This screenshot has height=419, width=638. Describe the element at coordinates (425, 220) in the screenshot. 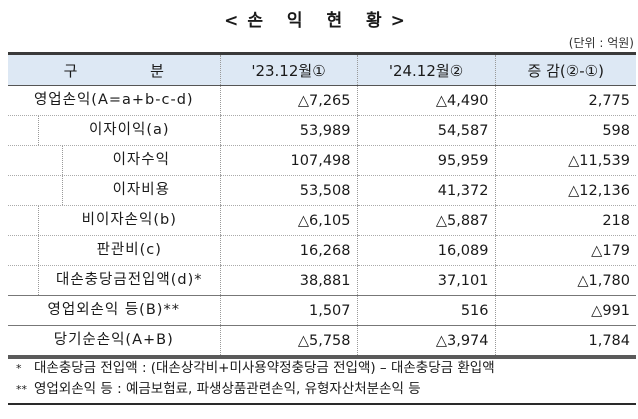

I see `value-2024: △5,887` at that location.